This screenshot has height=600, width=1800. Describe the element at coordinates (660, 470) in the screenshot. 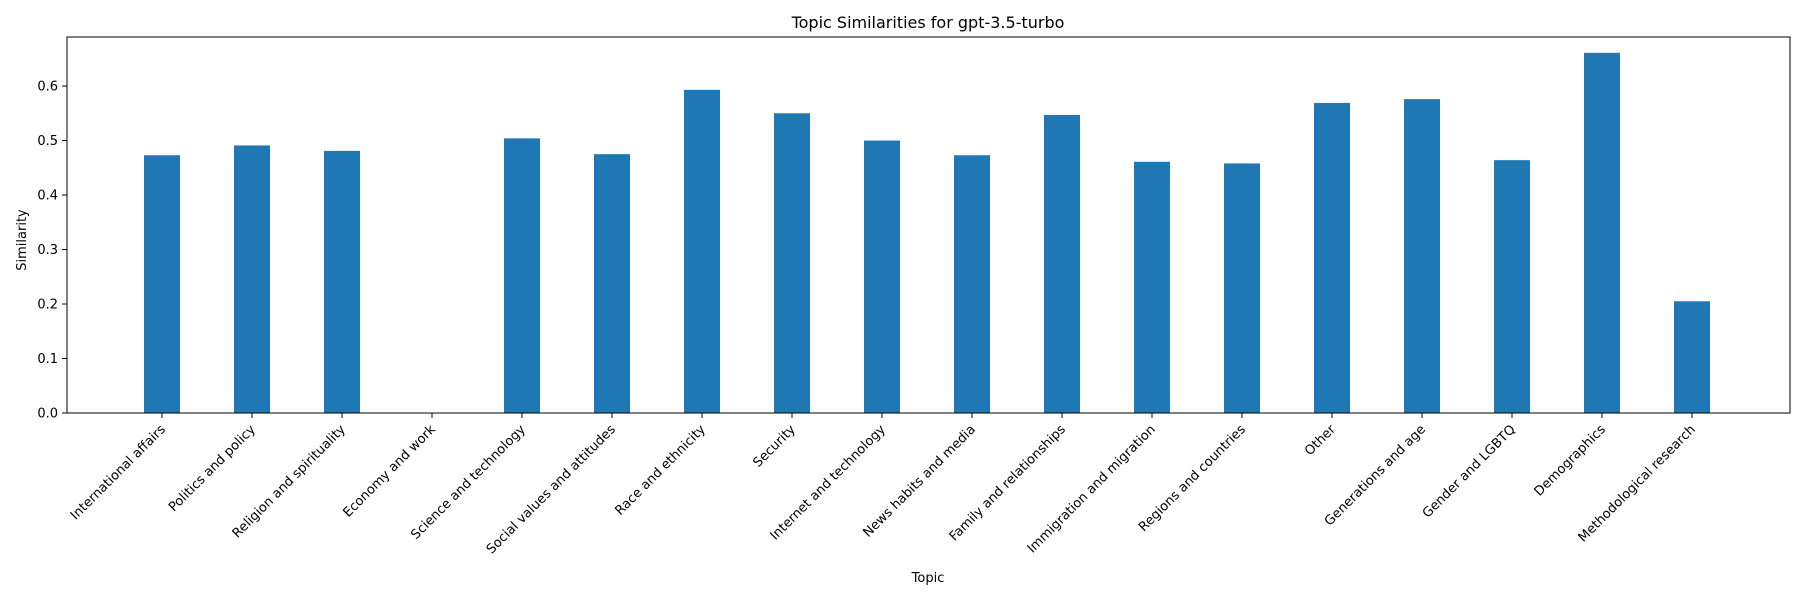

I see `x-tick-label: Race and ethnicity` at that location.